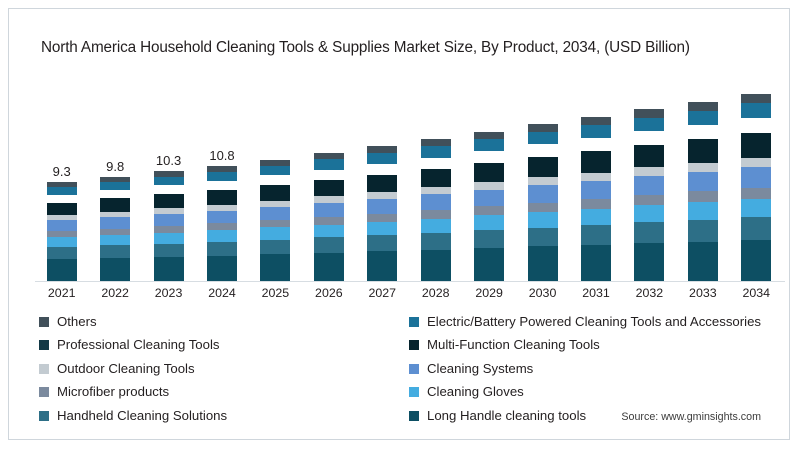  What do you see at coordinates (115, 293) in the screenshot?
I see `x-tick-2022: 2022` at bounding box center [115, 293].